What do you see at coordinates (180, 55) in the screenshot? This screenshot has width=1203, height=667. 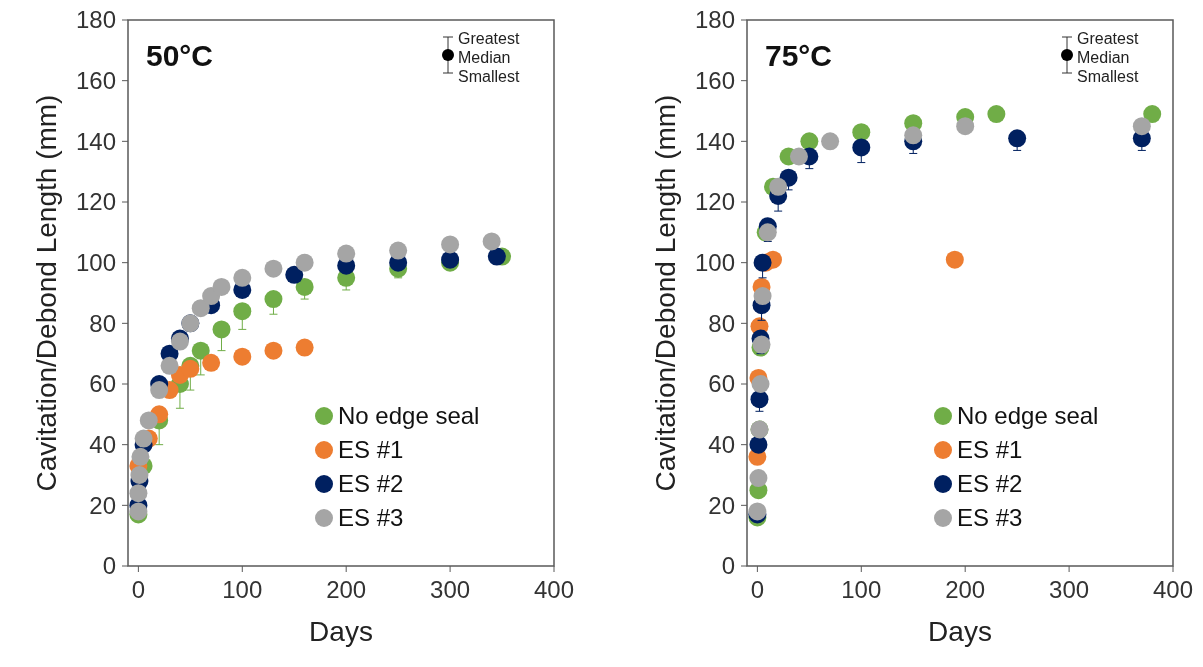 I see `text: 50°C` at bounding box center [180, 55].